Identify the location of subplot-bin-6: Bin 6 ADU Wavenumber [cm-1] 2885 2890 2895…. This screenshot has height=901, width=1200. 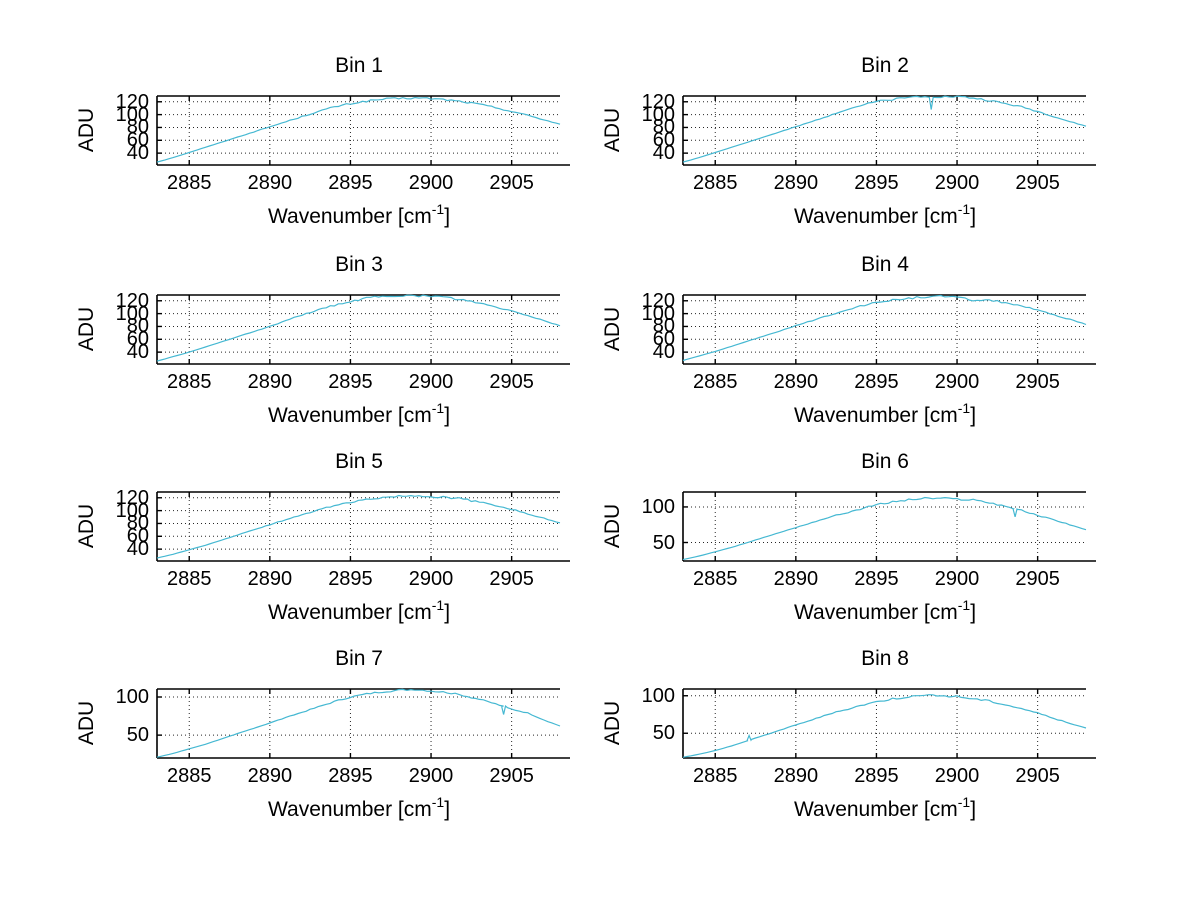
(825, 546).